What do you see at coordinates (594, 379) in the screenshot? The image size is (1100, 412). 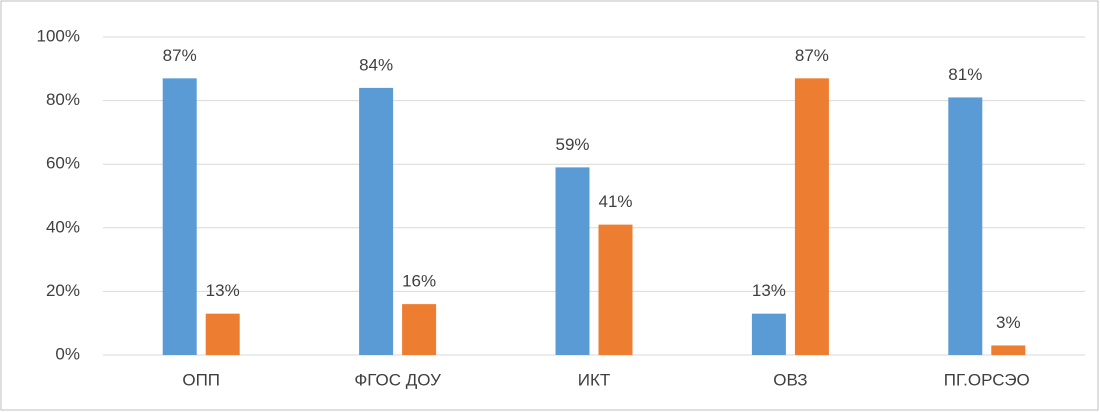 I see `x-tick-label: ИКТ` at bounding box center [594, 379].